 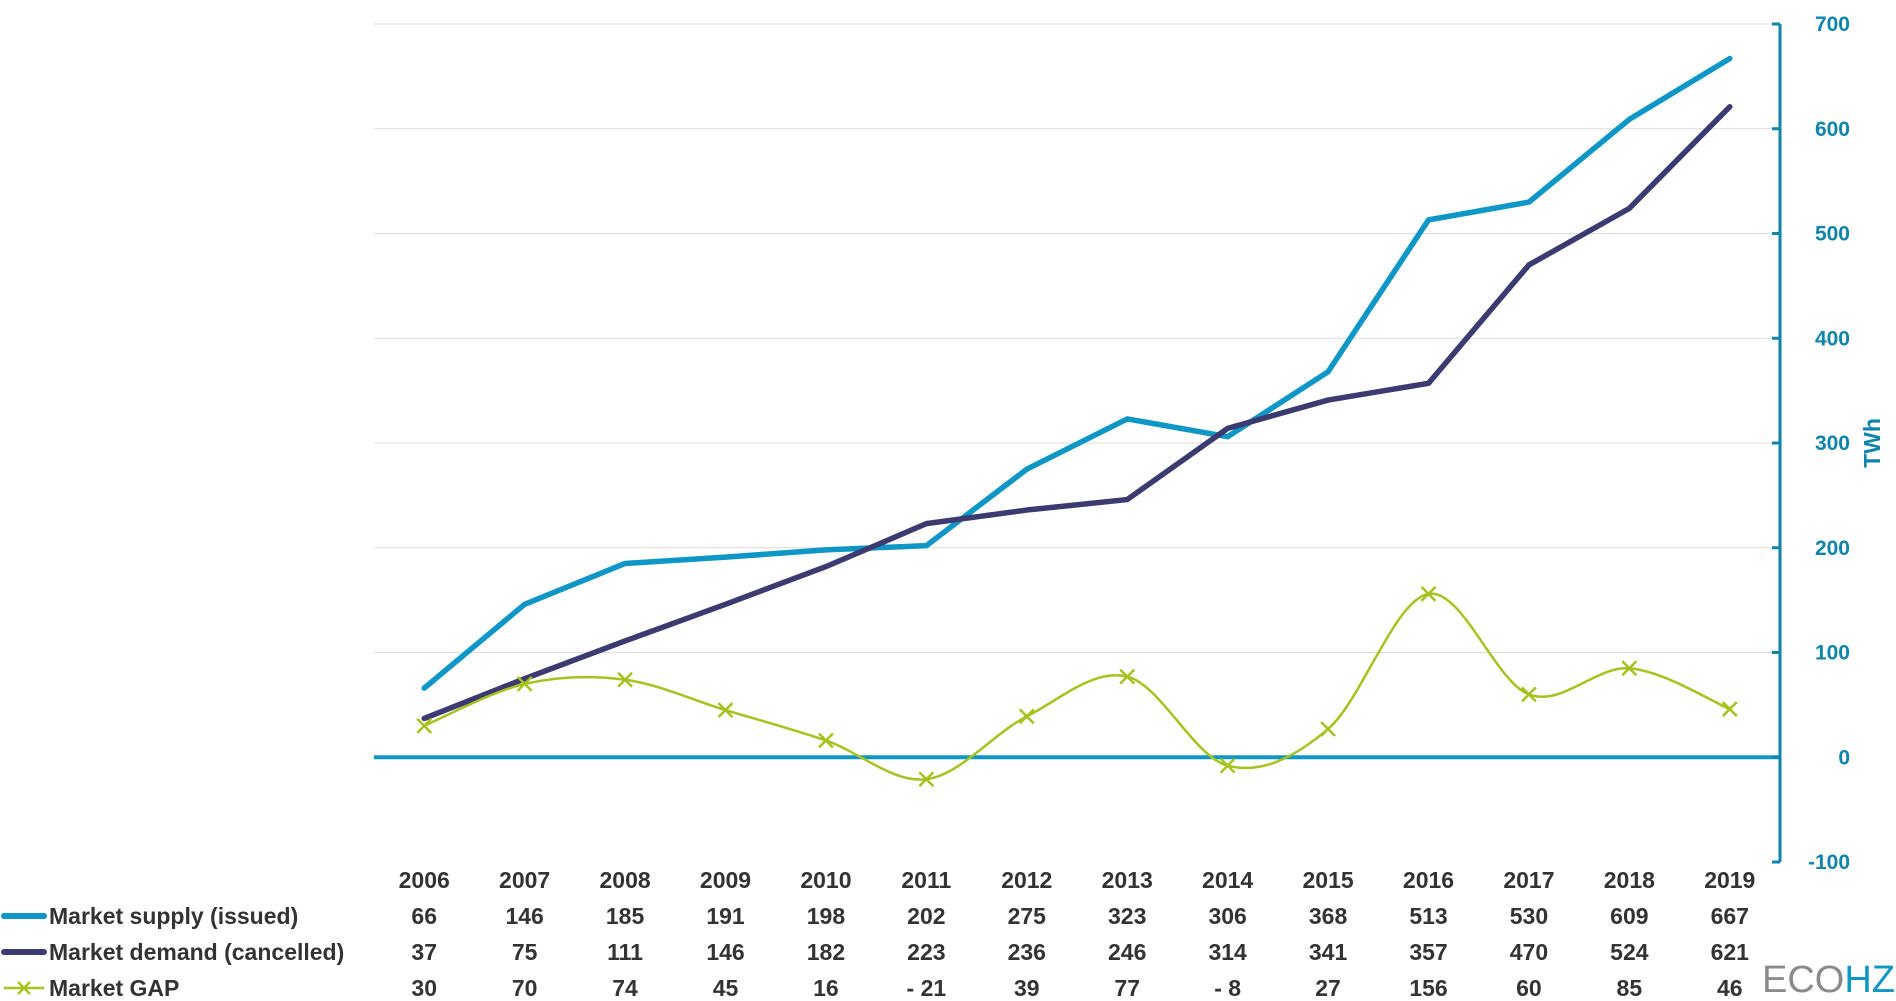 What do you see at coordinates (726, 988) in the screenshot?
I see `table-cell: 45` at bounding box center [726, 988].